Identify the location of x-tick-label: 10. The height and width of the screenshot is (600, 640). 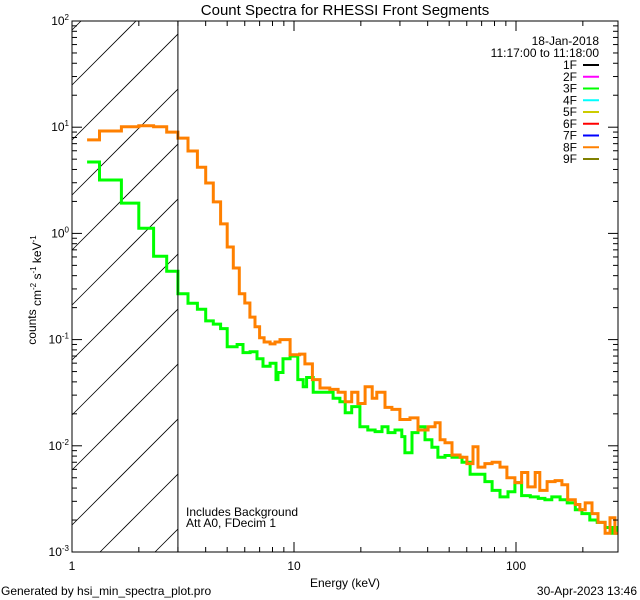
(294, 566).